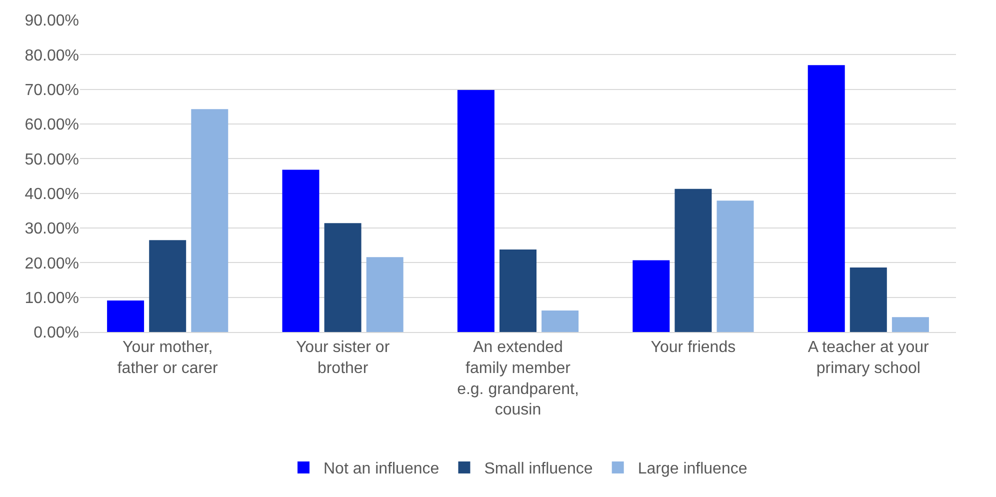 The width and height of the screenshot is (996, 497). What do you see at coordinates (693, 347) in the screenshot?
I see `x-tick-label: Your friends` at bounding box center [693, 347].